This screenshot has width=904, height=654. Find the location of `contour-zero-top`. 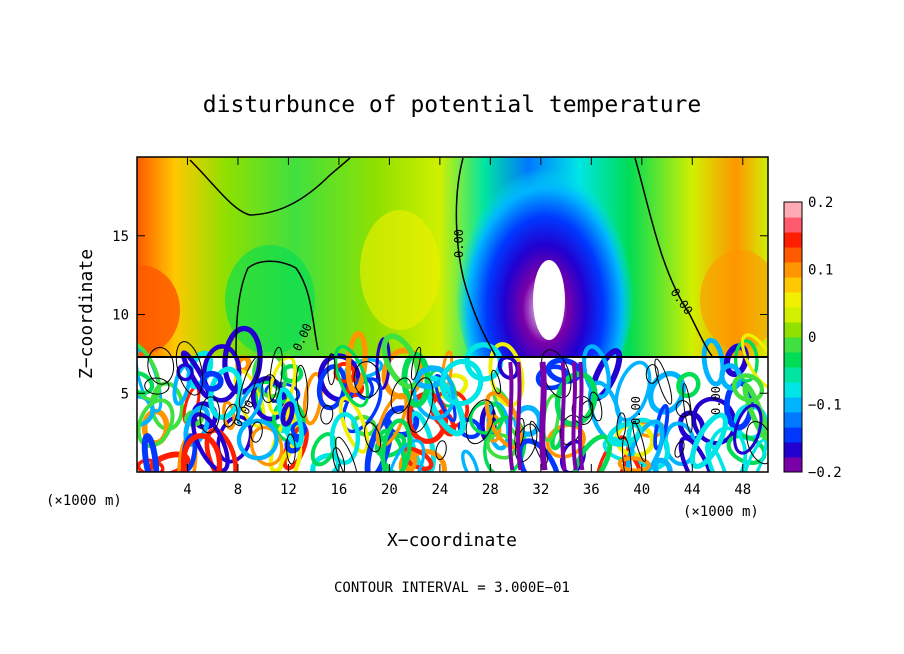

contour-zero-top is located at coordinates (270, 186).